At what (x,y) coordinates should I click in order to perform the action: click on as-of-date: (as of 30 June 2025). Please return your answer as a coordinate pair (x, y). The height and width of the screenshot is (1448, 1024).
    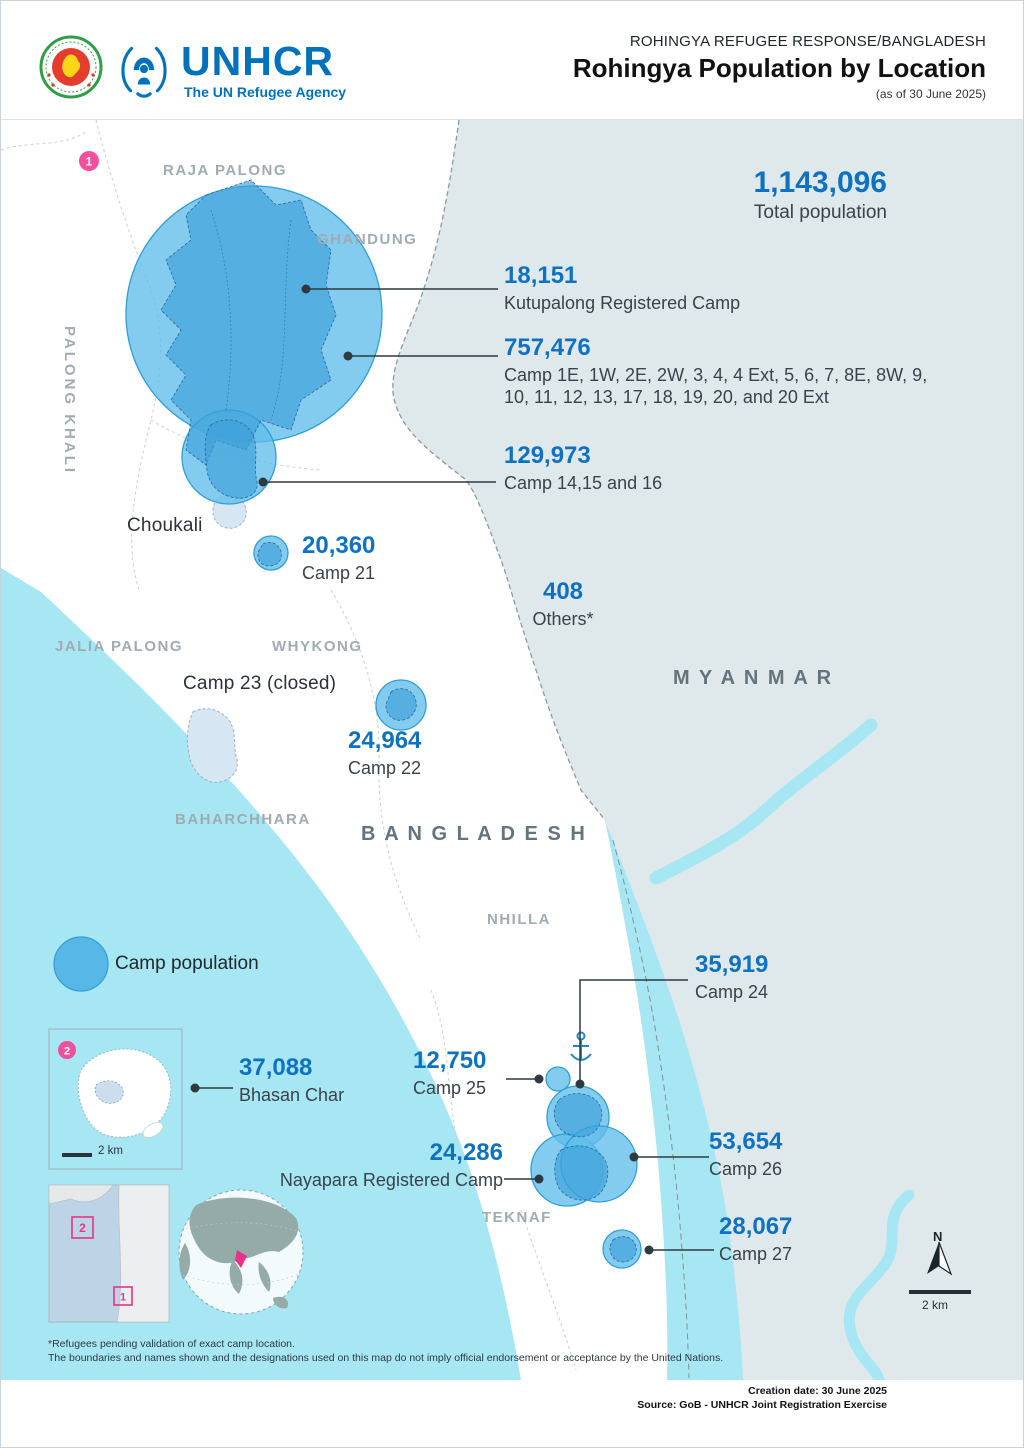
    Looking at the image, I should click on (930, 94).